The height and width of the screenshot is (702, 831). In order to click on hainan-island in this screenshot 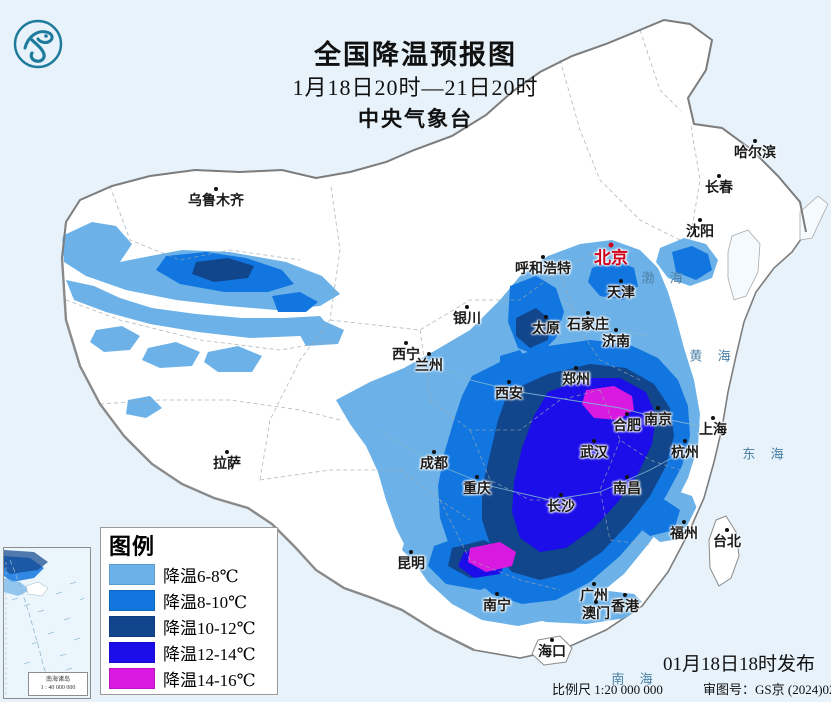, I will do `click(552, 650)`.